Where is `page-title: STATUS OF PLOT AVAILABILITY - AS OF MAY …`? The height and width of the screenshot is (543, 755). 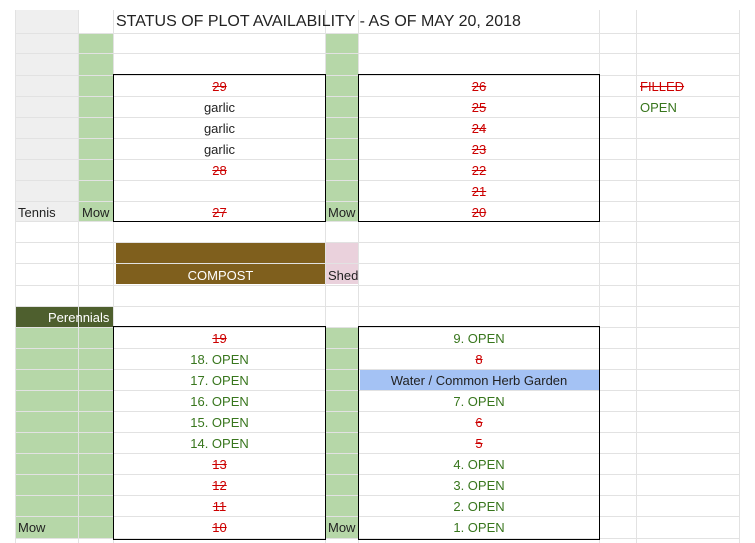
page-title: STATUS OF PLOT AVAILABILITY - AS OF MAY … is located at coordinates (318, 21).